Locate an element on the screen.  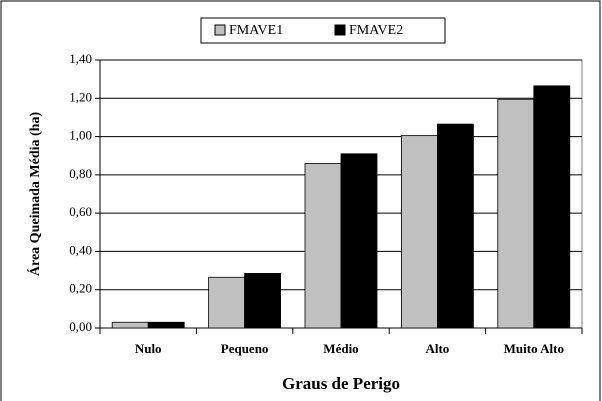
y-tick-label: 0,00 is located at coordinates (80, 326).